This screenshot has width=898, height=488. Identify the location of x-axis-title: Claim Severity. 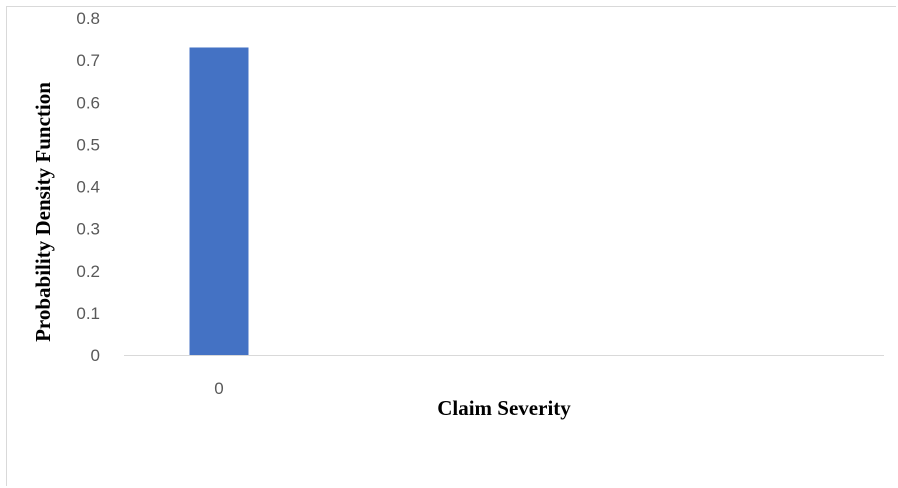
(504, 408).